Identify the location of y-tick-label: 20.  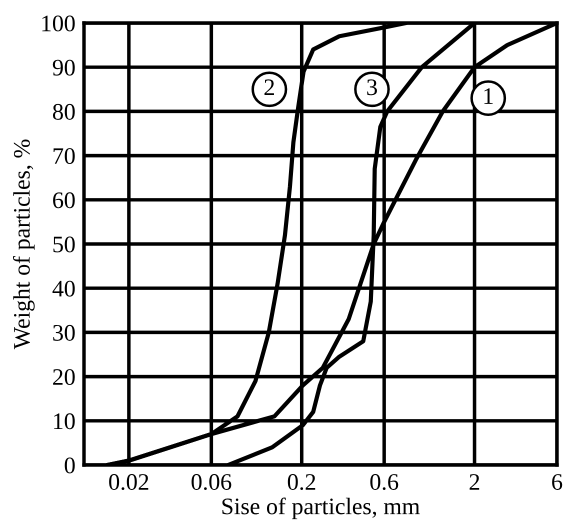
(64, 377).